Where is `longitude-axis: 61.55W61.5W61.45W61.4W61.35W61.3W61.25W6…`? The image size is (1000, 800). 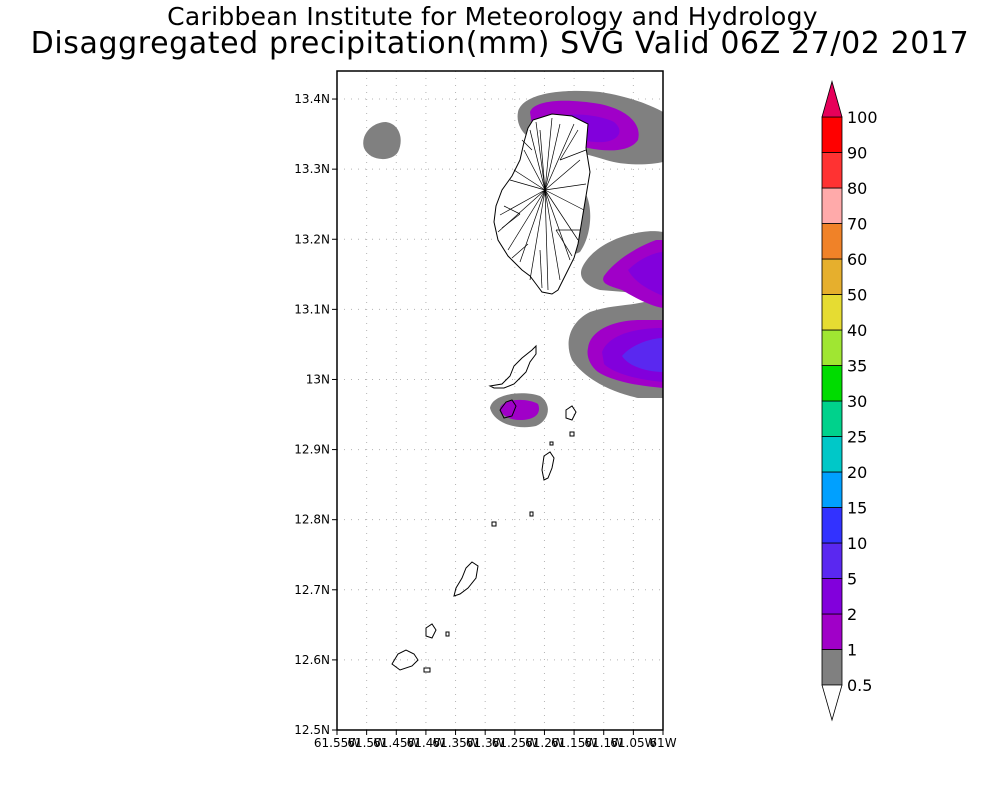 longitude-axis: 61.55W61.5W61.45W61.4W61.35W61.3W61.25W6… is located at coordinates (495, 740).